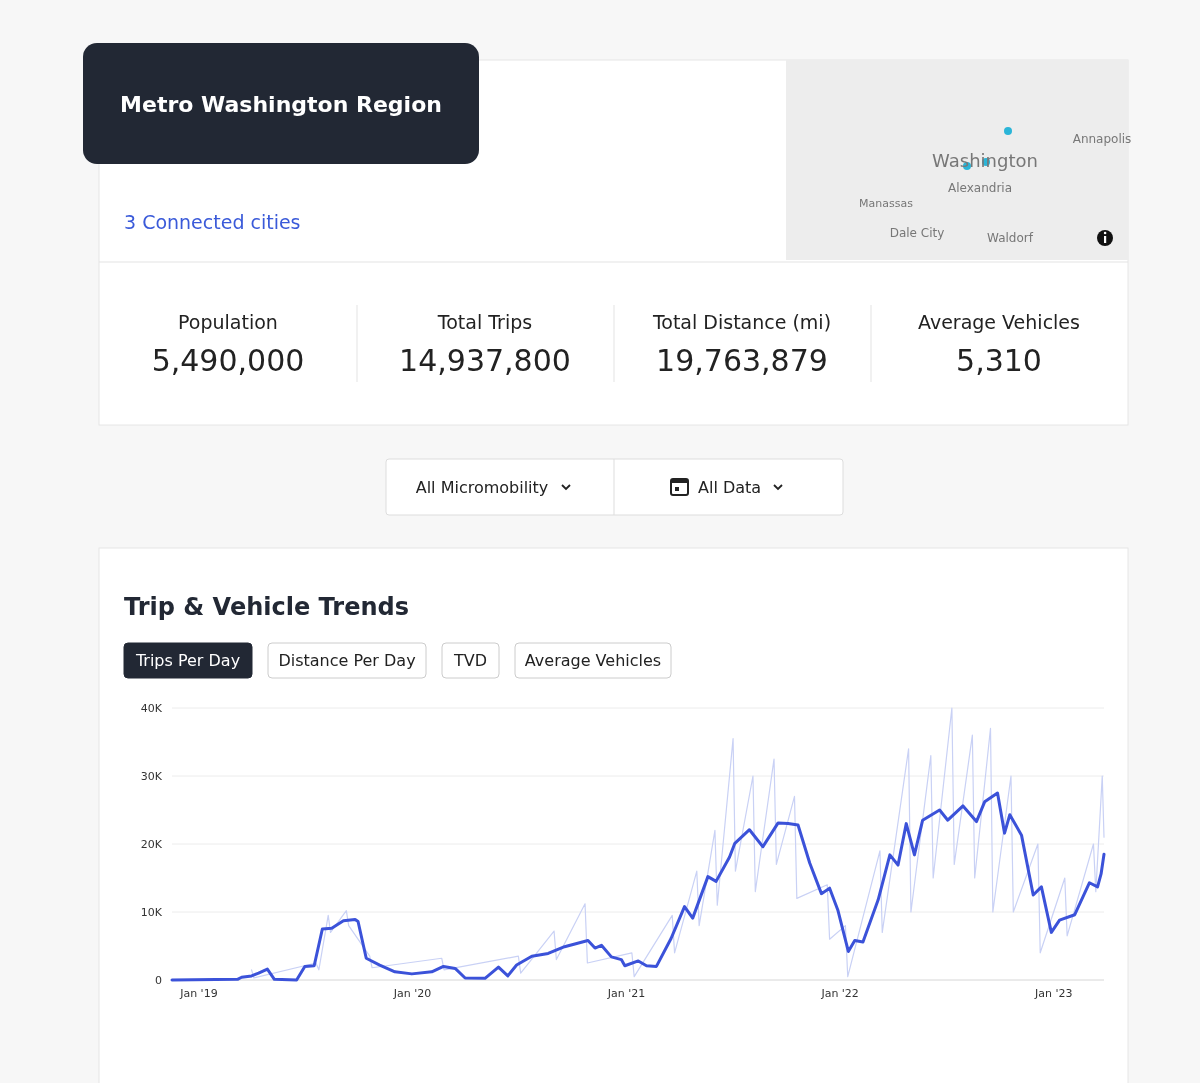 This screenshot has height=1083, width=1200. I want to click on text: 5,310, so click(999, 360).